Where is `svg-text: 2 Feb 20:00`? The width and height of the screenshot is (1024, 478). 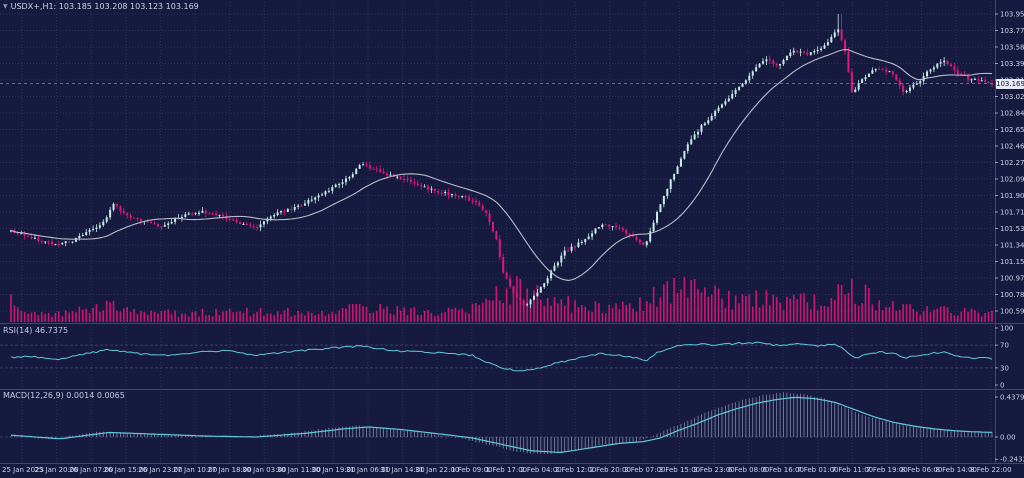 svg-text: 2 Feb 20:00 is located at coordinates (609, 470).